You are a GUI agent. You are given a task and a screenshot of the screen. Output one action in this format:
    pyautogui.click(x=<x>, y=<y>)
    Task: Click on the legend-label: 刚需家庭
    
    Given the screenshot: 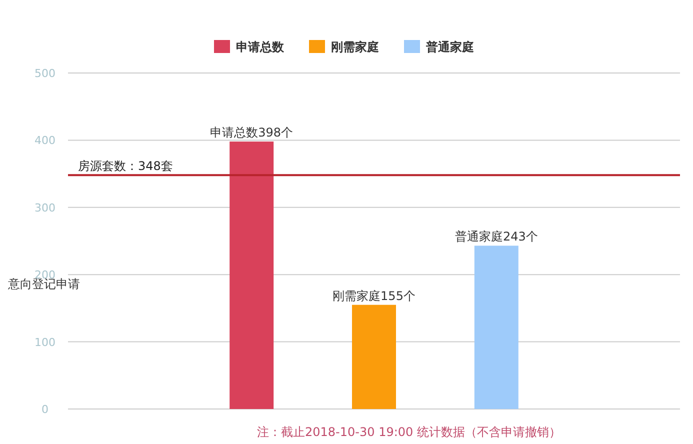 What is the action you would take?
    pyautogui.click(x=355, y=47)
    